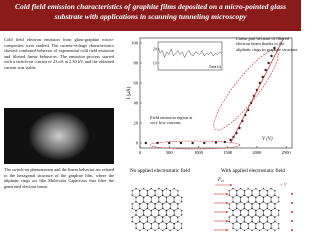 The image size is (320, 241). What do you see at coordinates (195, 145) in the screenshot?
I see `highlight` at bounding box center [195, 145].